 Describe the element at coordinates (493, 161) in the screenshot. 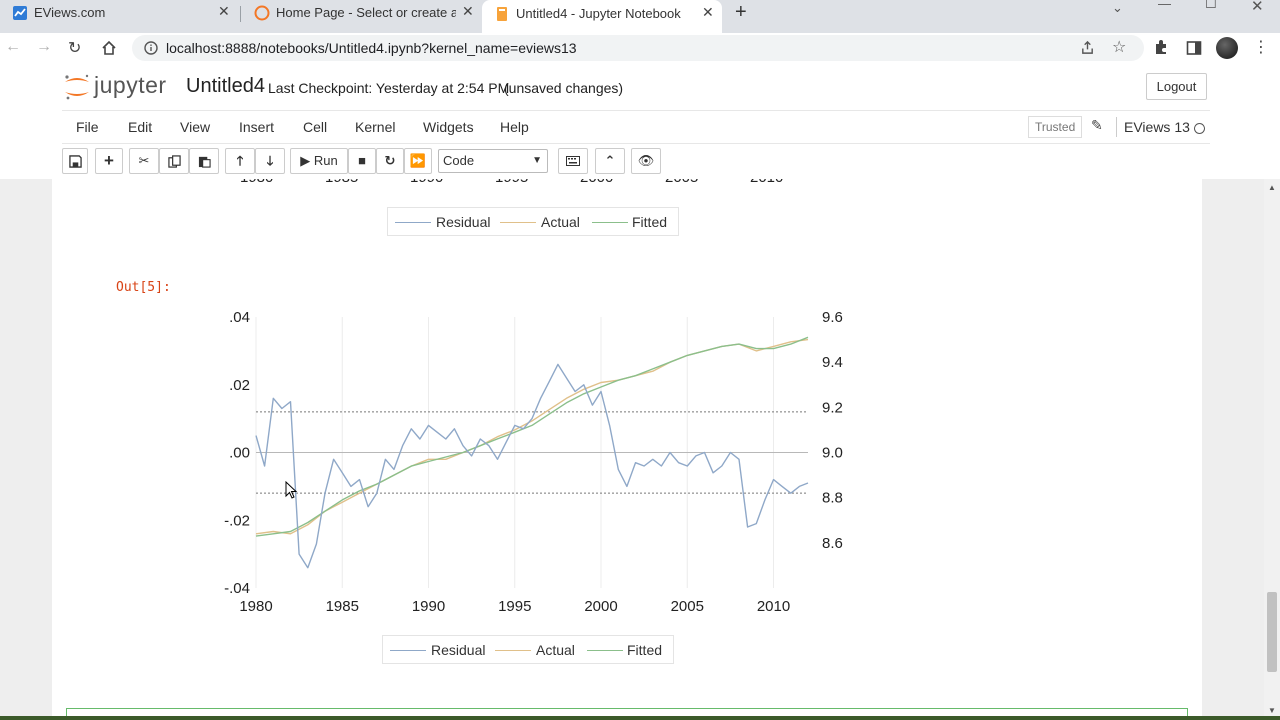

I see `cell-type-select: Code ▼` at that location.